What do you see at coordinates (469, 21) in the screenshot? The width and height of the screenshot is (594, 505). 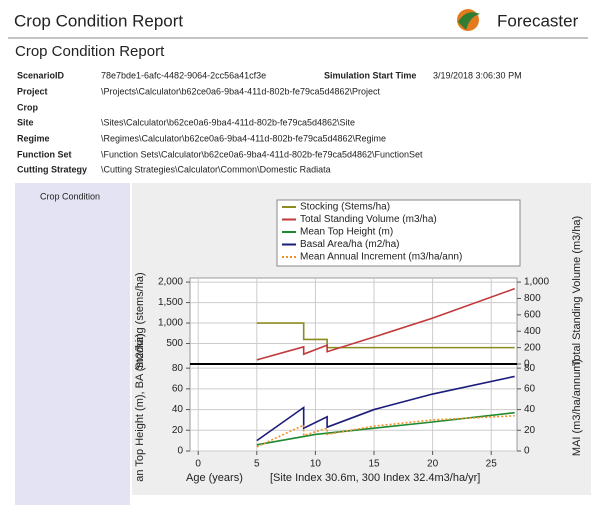 I see `logo-leaf` at bounding box center [469, 21].